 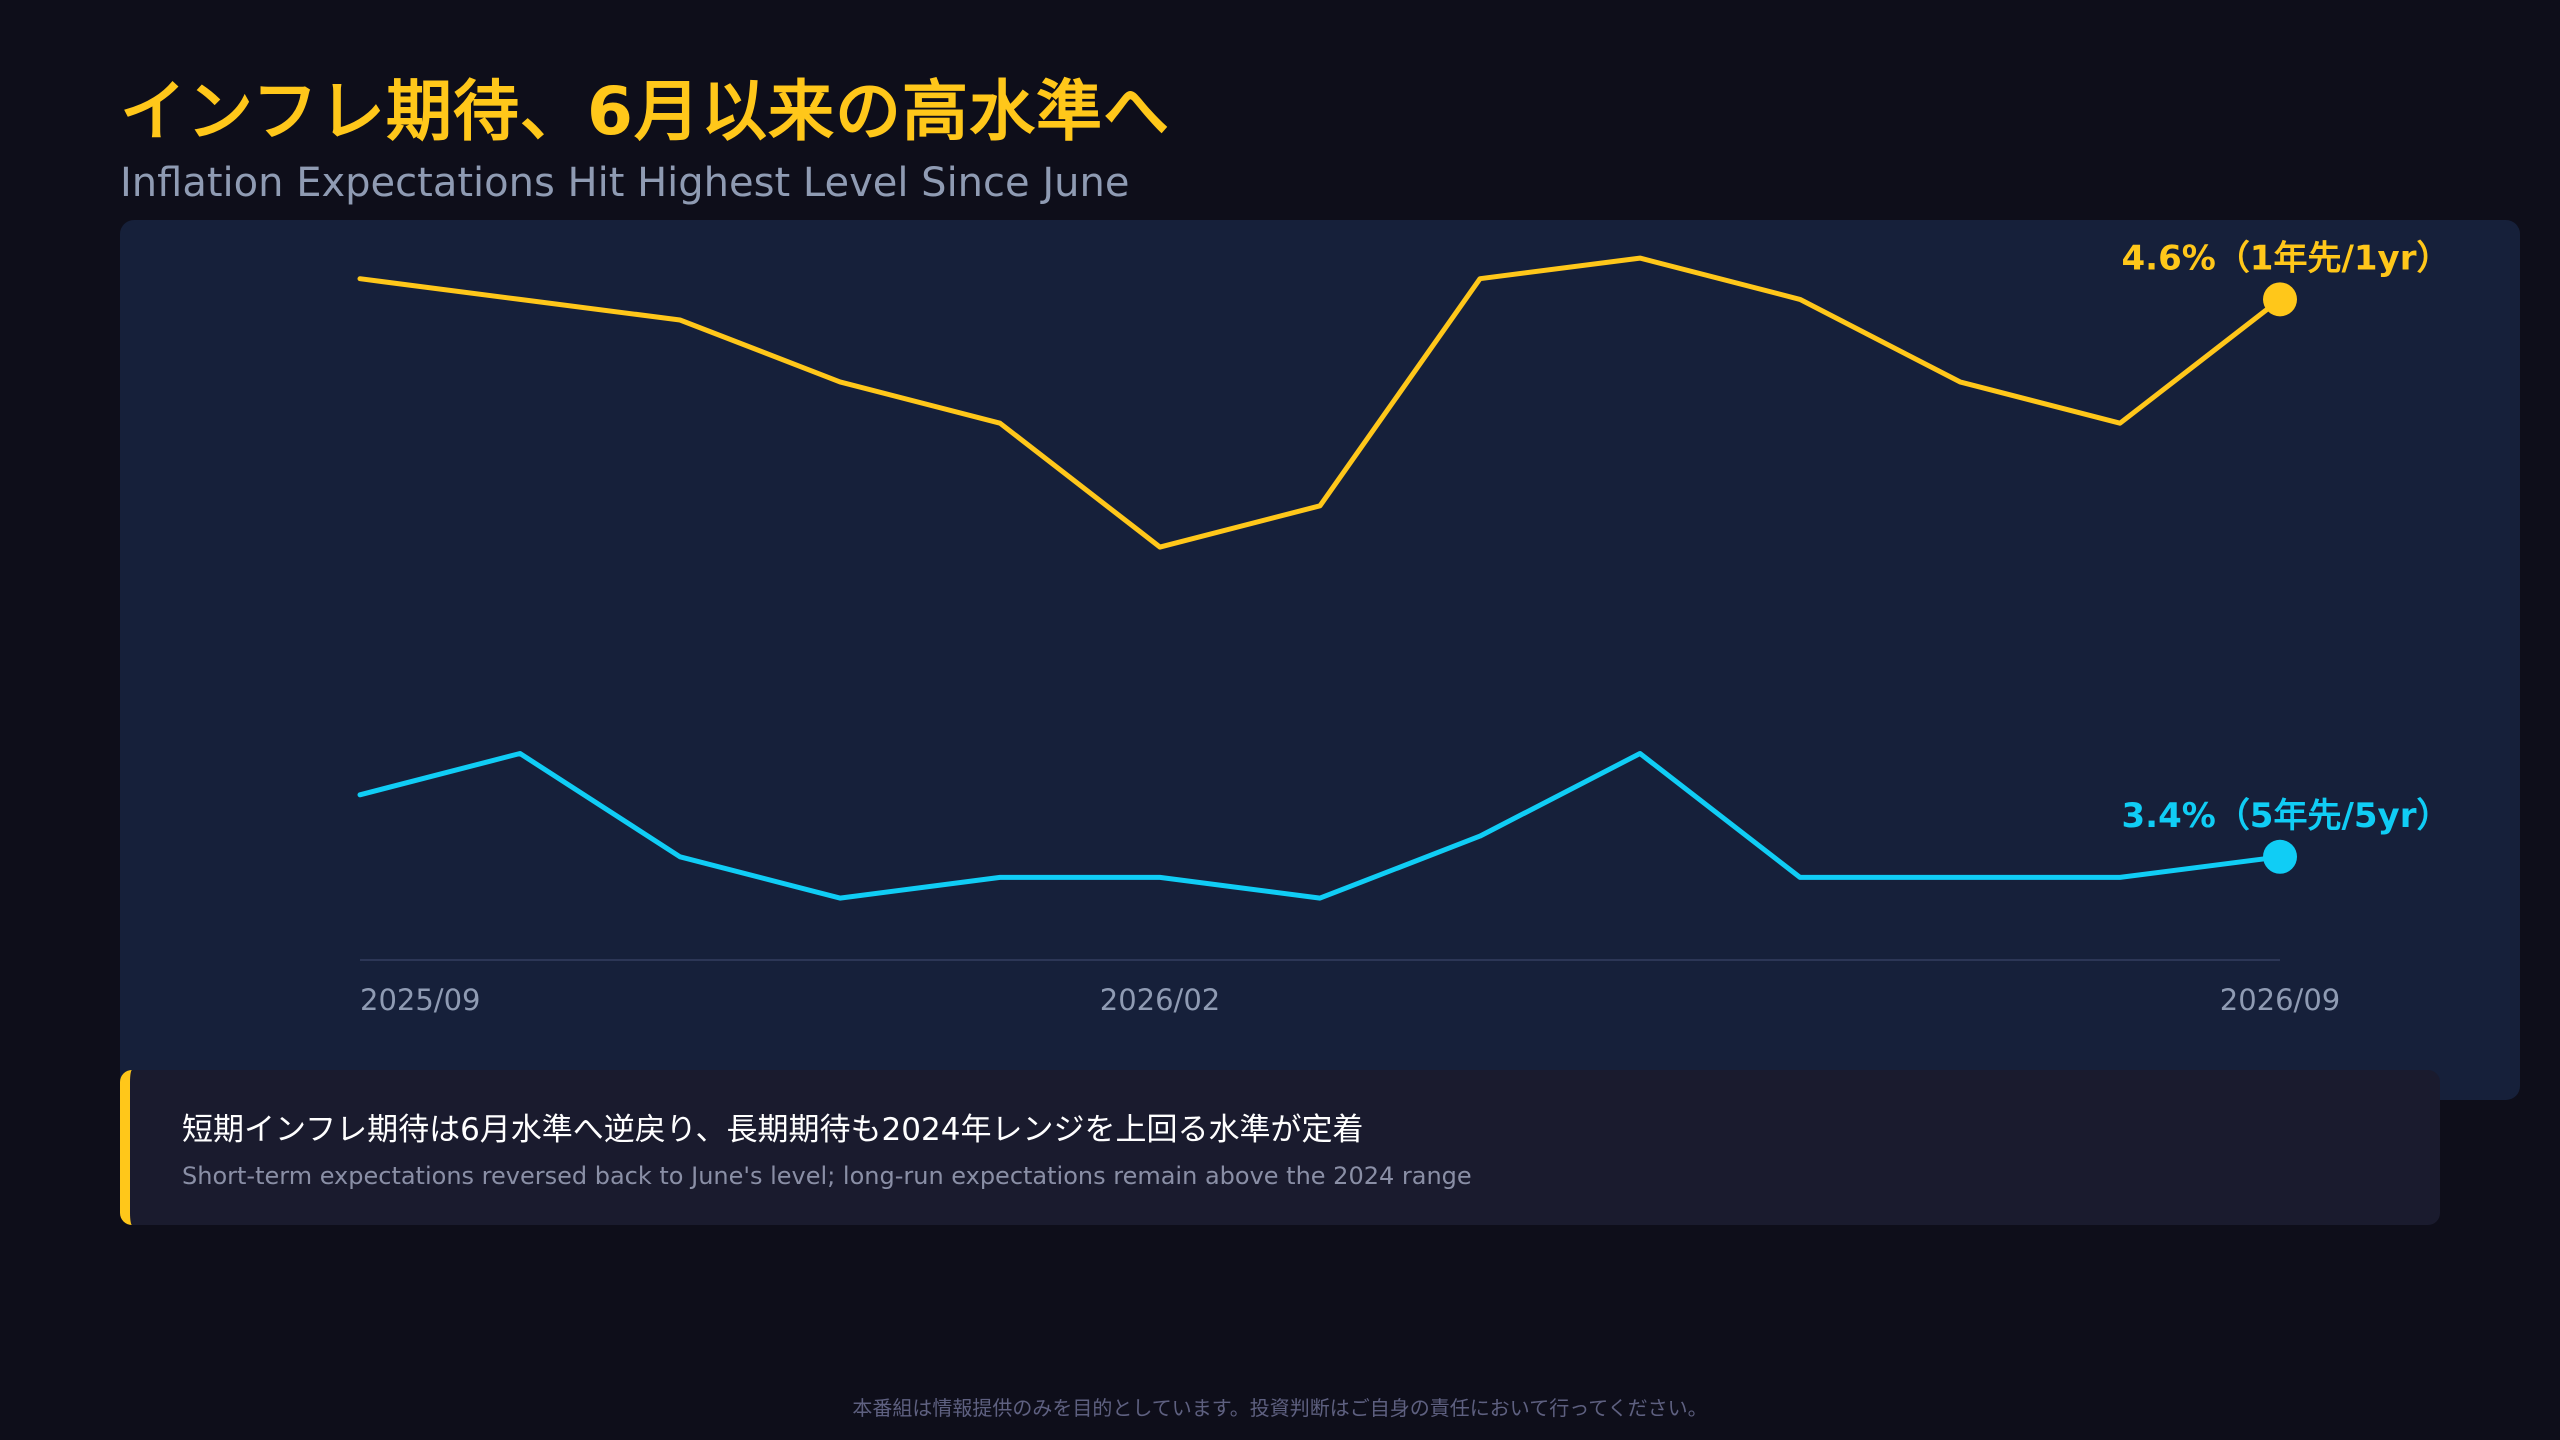 What do you see at coordinates (645, 111) in the screenshot?
I see `page-title: インフレ期待、6月以来の高水準へ` at bounding box center [645, 111].